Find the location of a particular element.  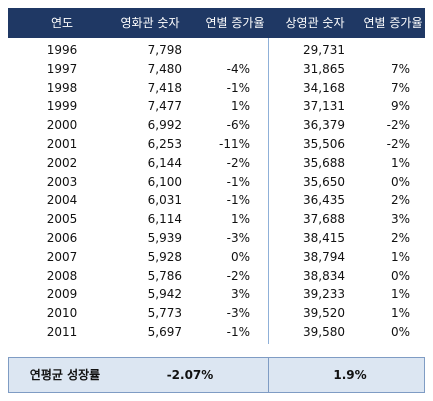

table-cell: 1999 is located at coordinates (62, 106).